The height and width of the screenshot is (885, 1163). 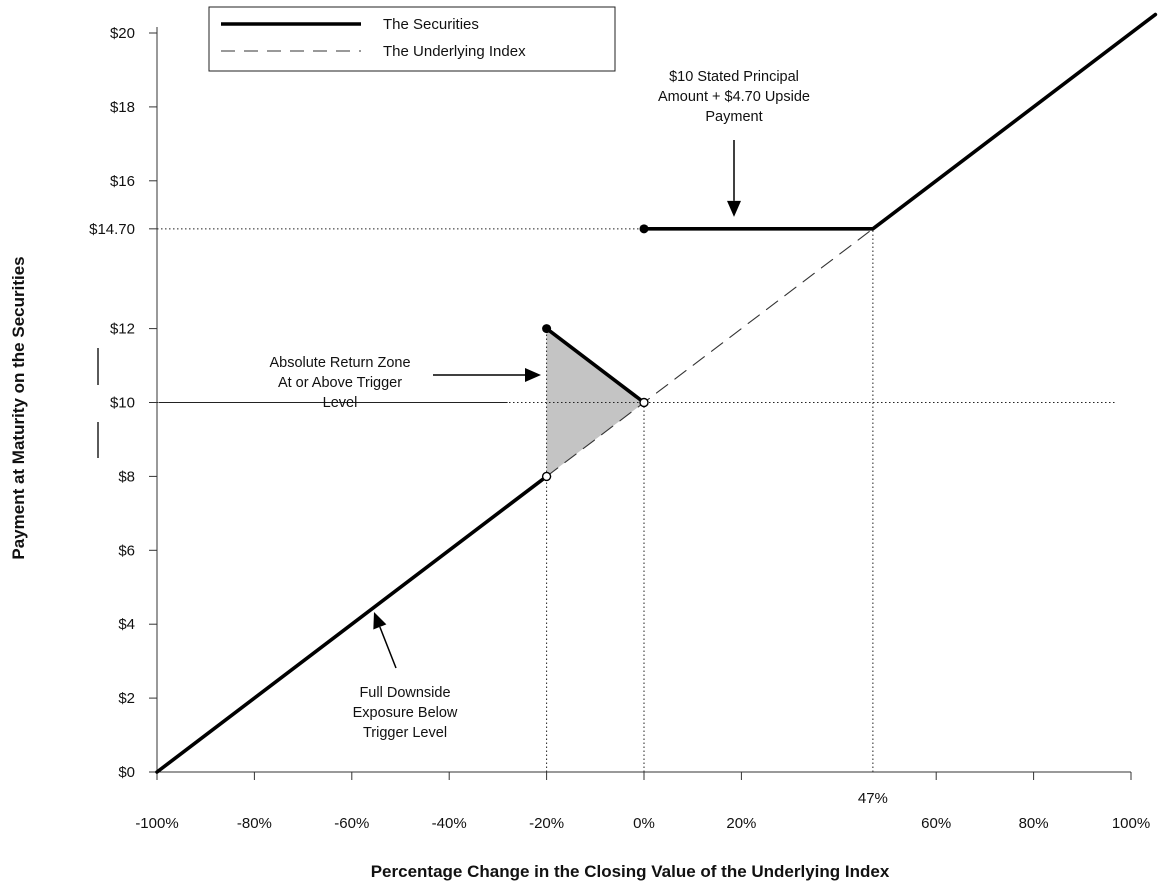 What do you see at coordinates (122, 403) in the screenshot?
I see `y-tick-label: $10` at bounding box center [122, 403].